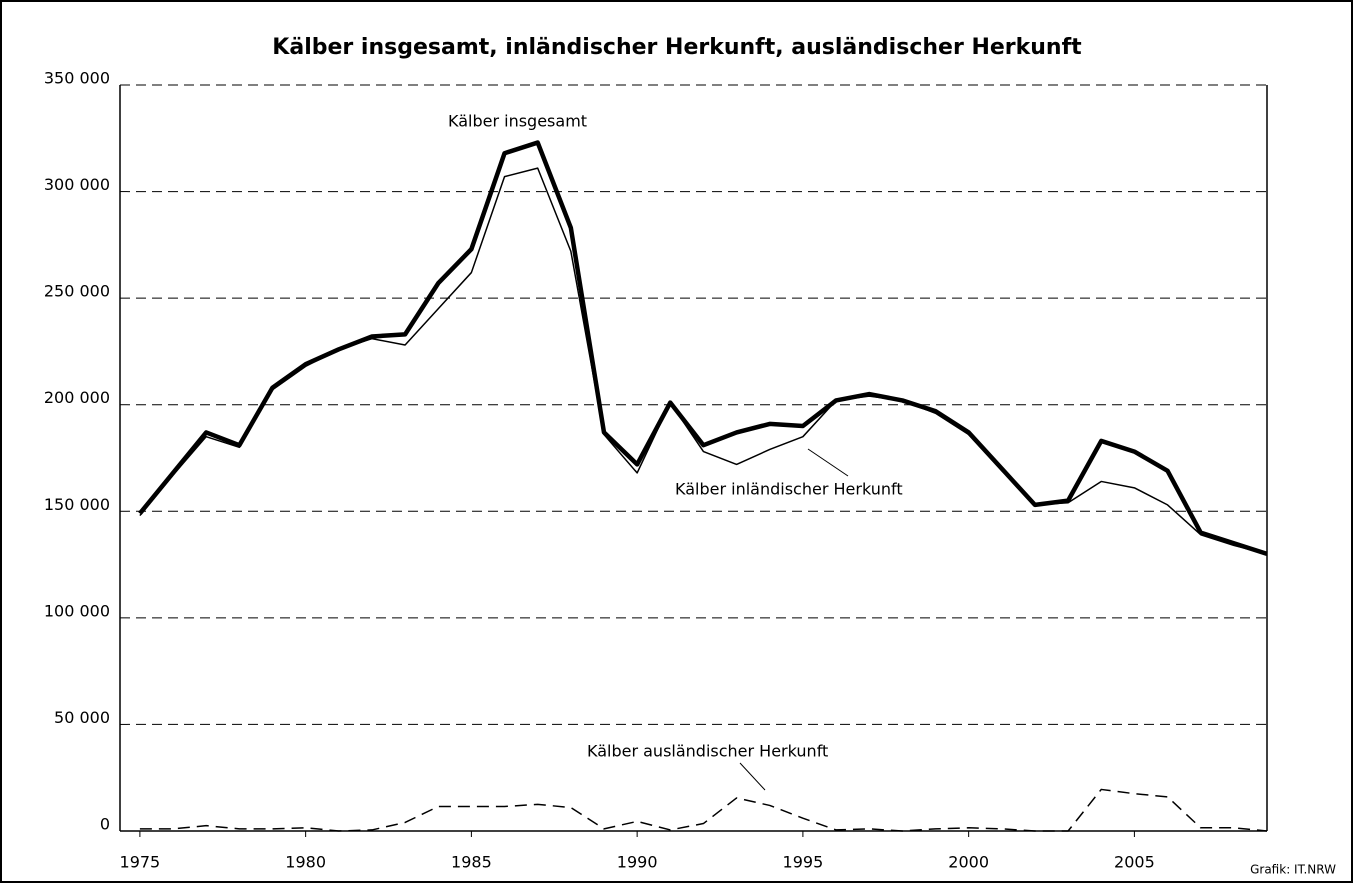 This screenshot has width=1354, height=887. What do you see at coordinates (703, 810) in the screenshot?
I see `series-line` at bounding box center [703, 810].